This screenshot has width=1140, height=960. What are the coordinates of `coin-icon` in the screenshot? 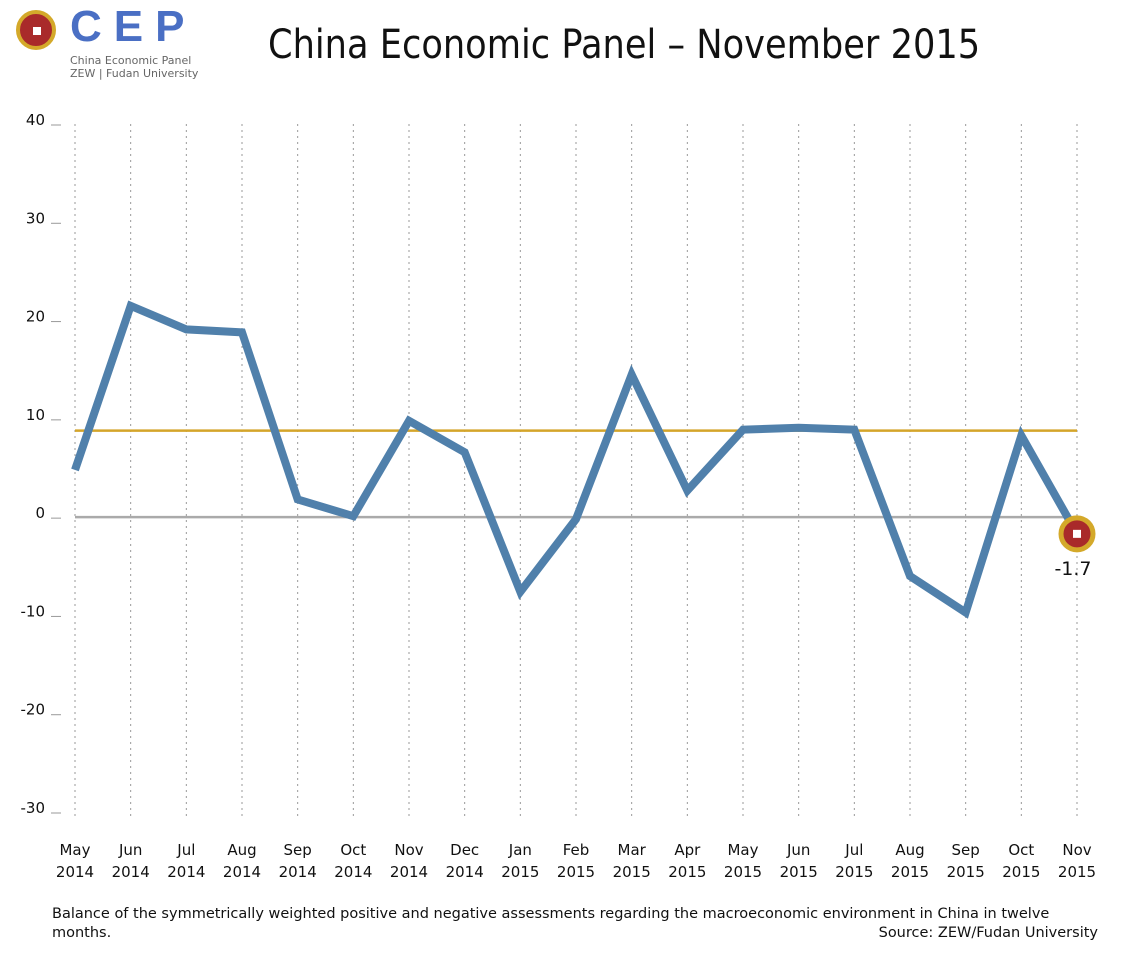 It's located at (36, 30).